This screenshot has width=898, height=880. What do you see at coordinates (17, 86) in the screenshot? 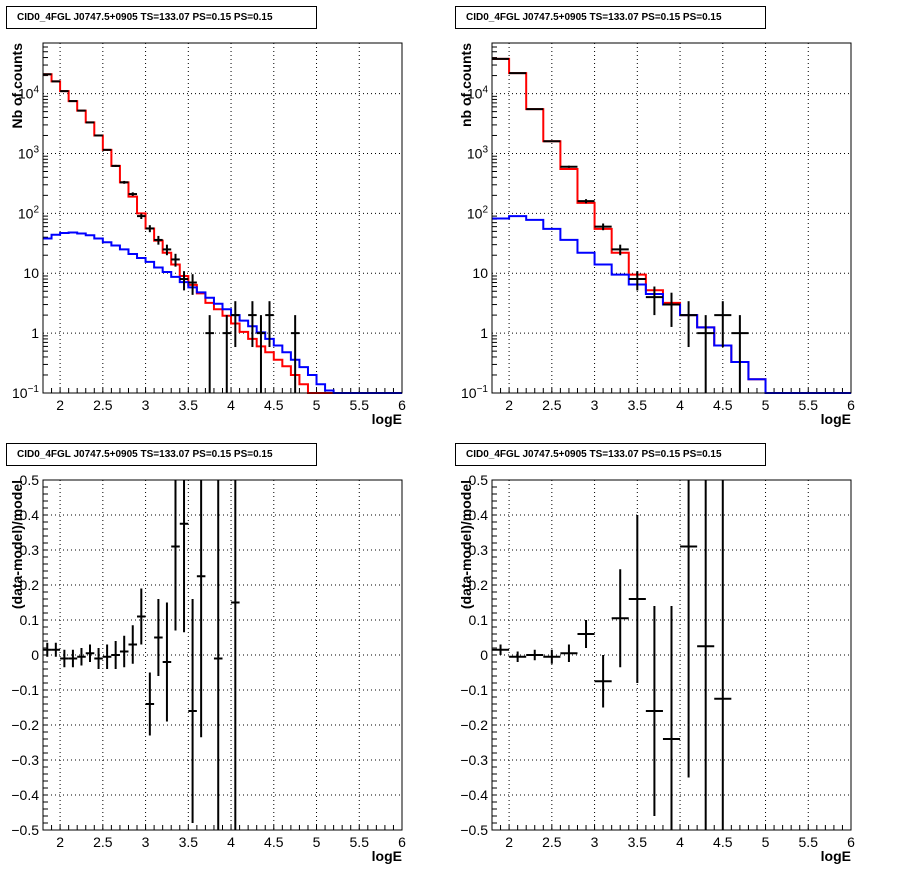
I see `y-axis-label: Nb of counts` at bounding box center [17, 86].